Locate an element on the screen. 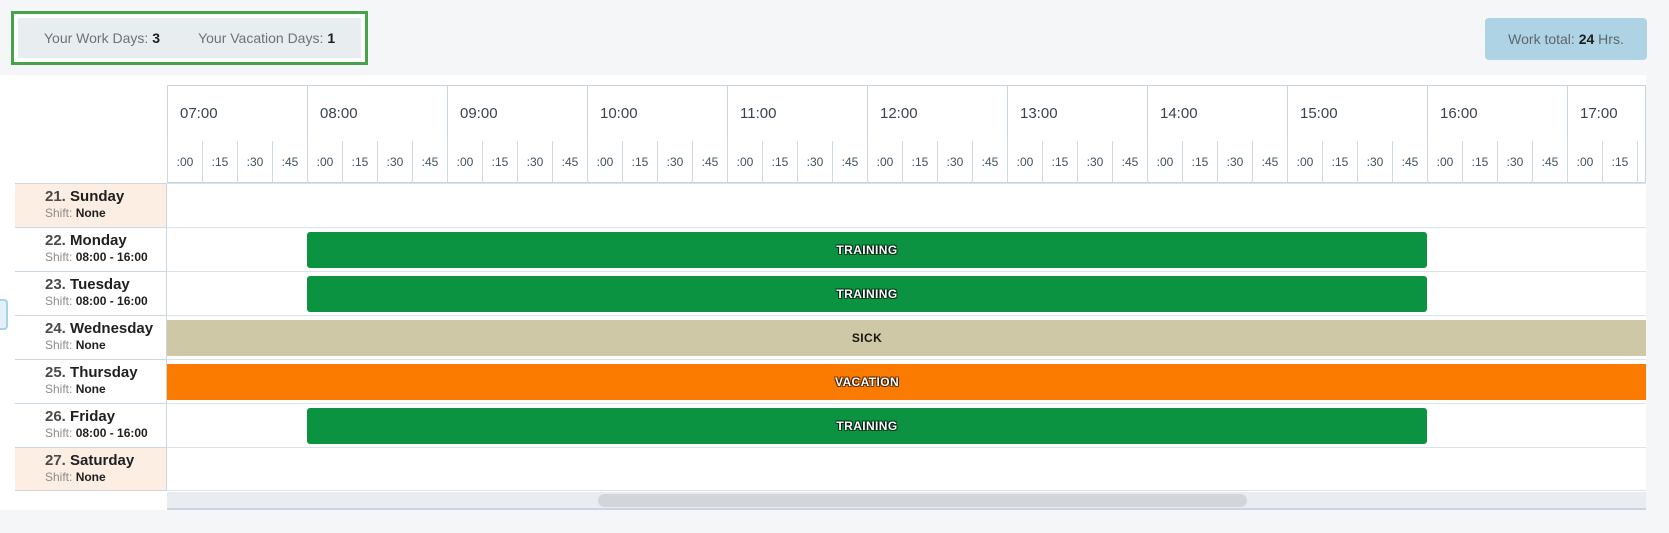  day-row-tuesday: 23. Tuesday Shift: 08:00 - 16:00 TRAINING is located at coordinates (823, 293).